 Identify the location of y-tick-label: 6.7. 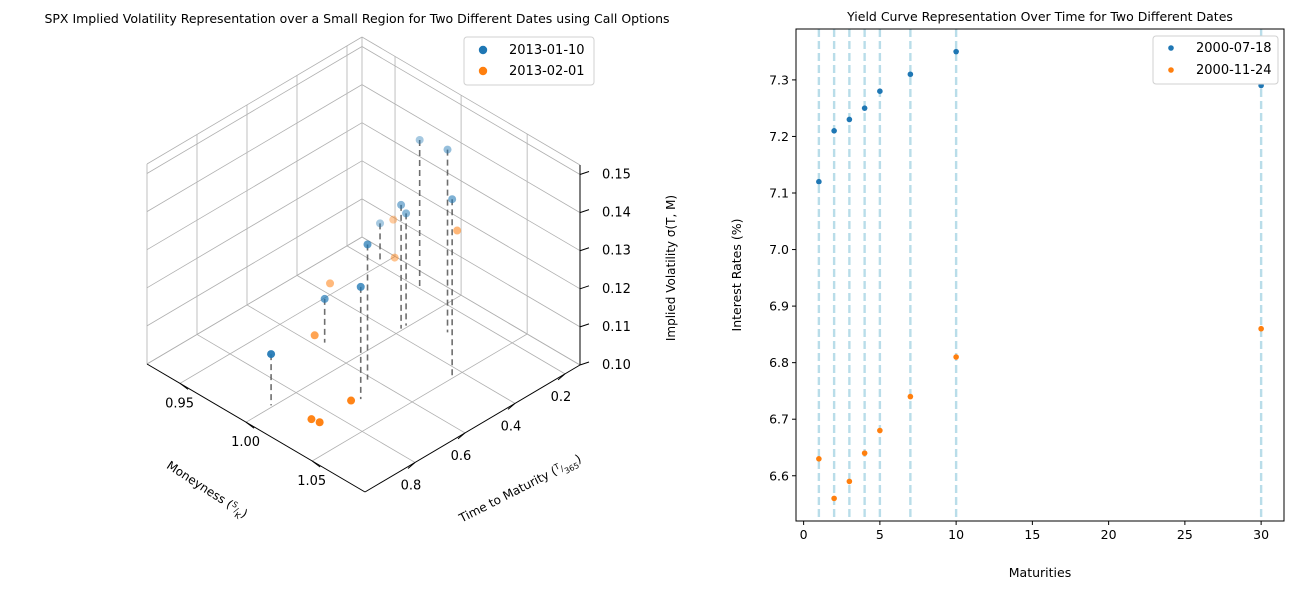
(779, 419).